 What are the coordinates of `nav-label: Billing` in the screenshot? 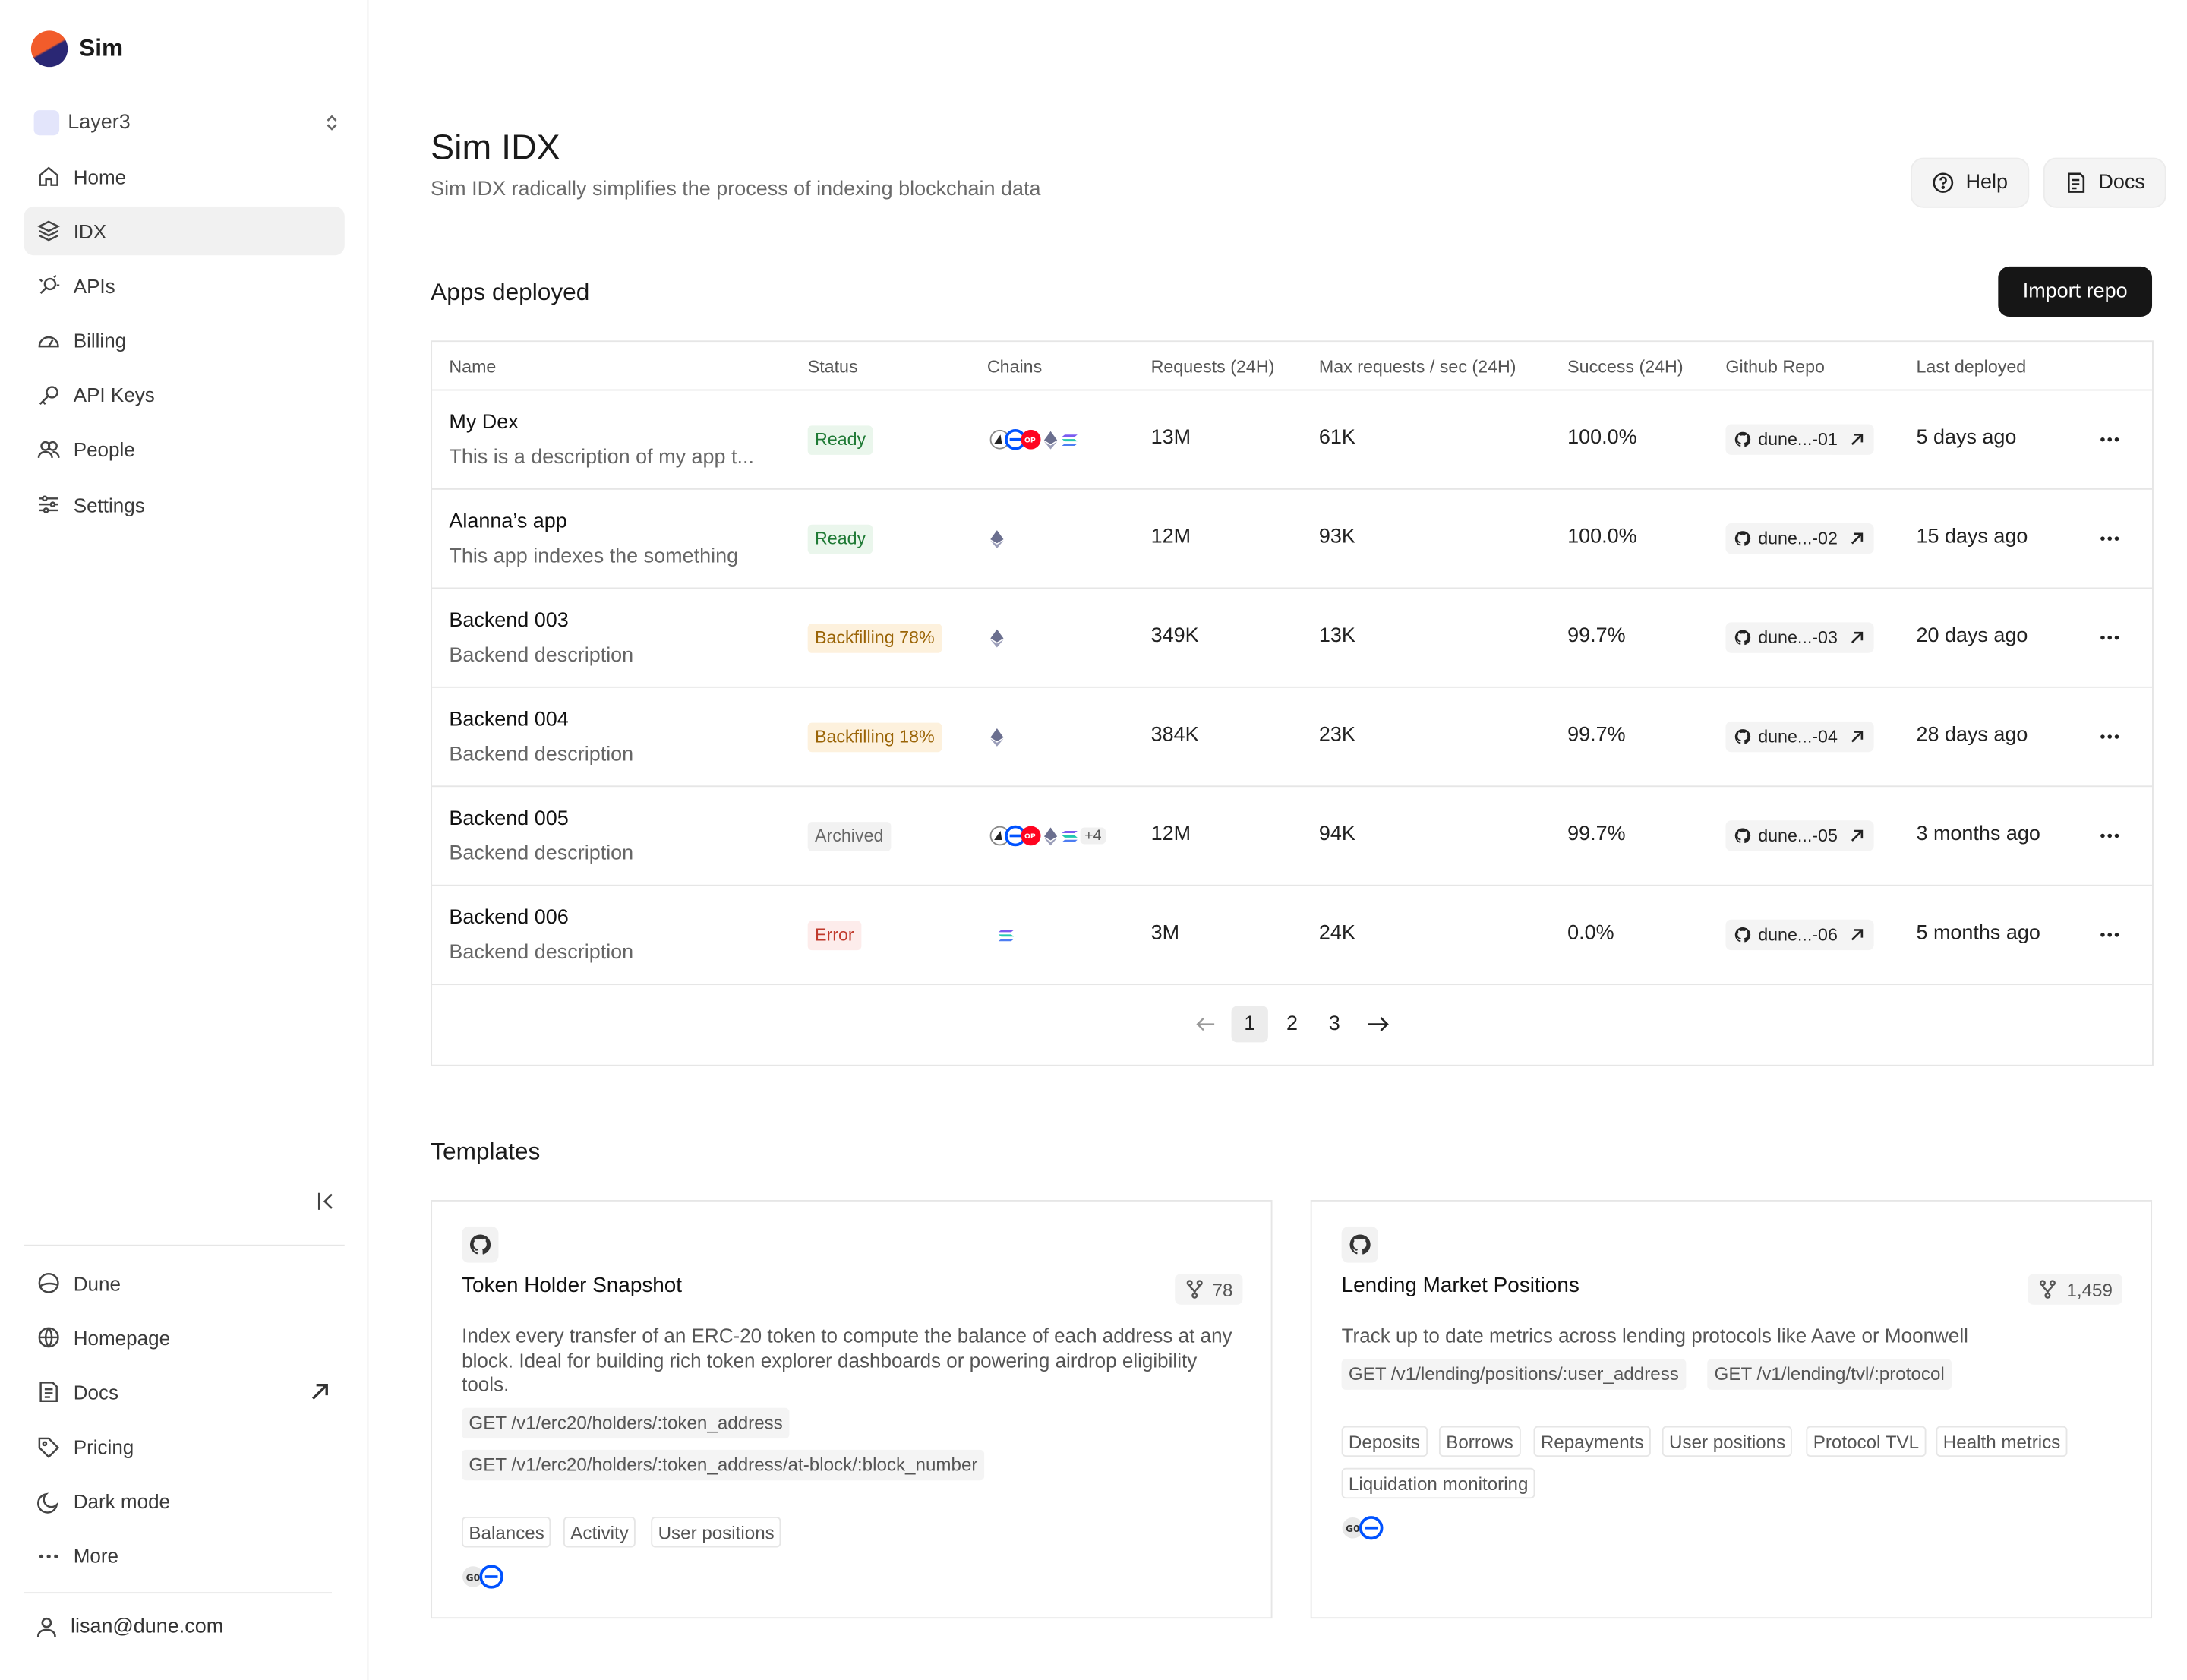 It's located at (100, 340).